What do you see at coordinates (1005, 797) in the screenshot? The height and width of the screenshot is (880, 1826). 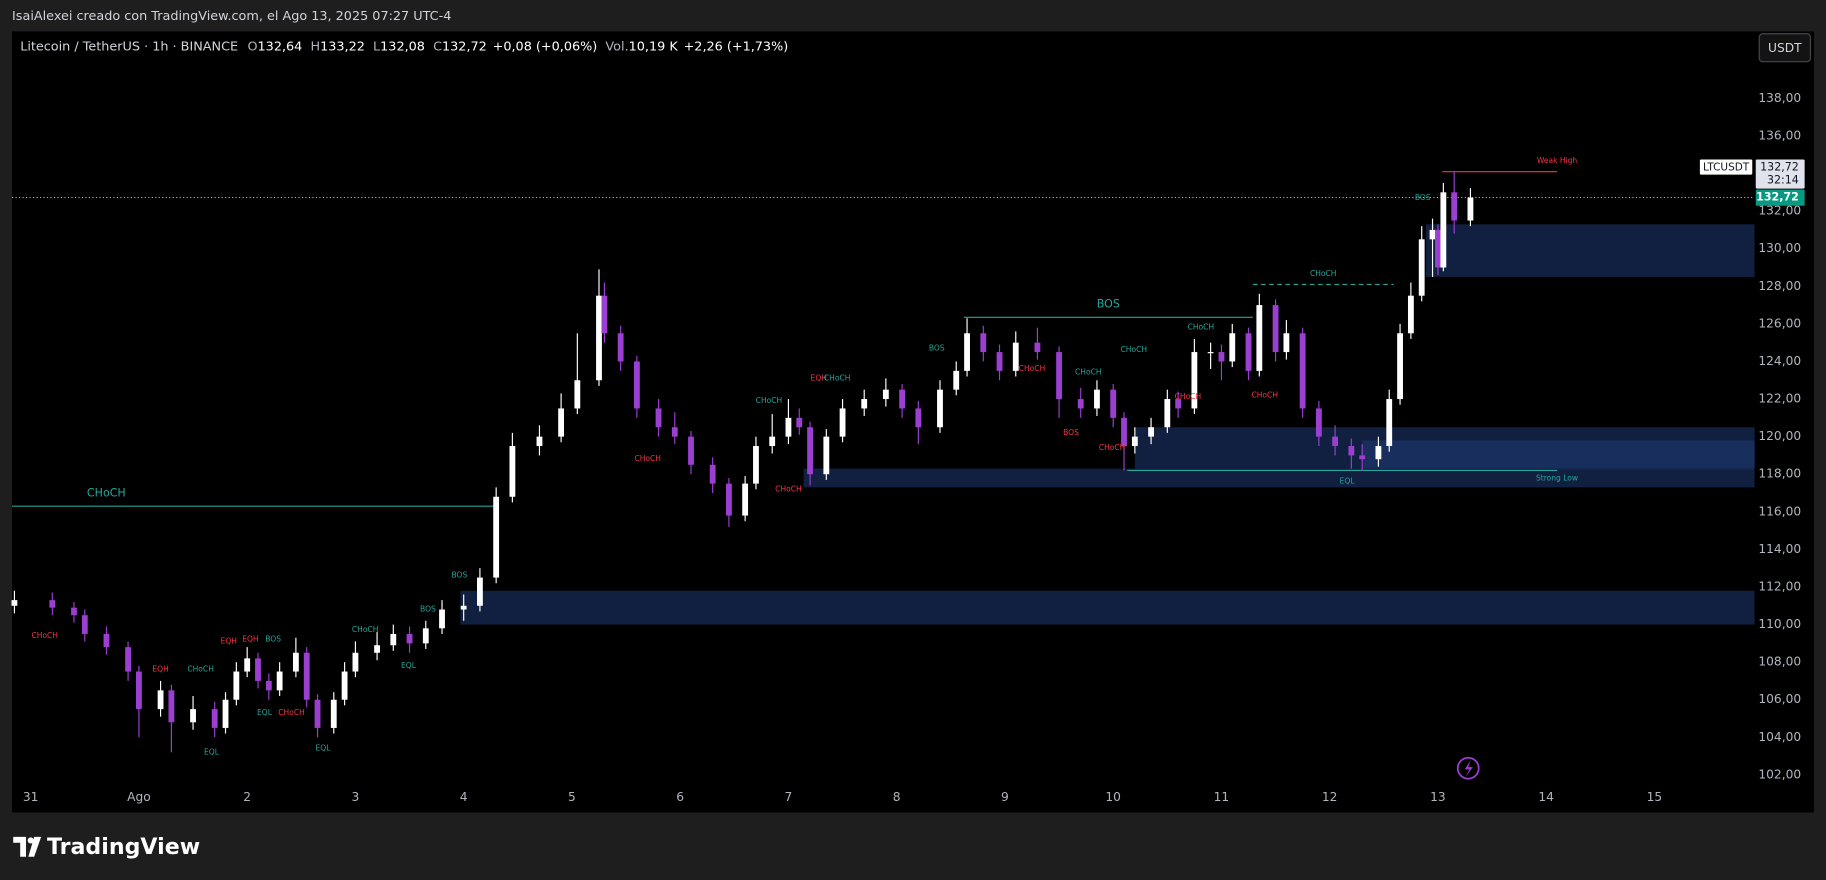 I see `x-tick-label: 9` at bounding box center [1005, 797].